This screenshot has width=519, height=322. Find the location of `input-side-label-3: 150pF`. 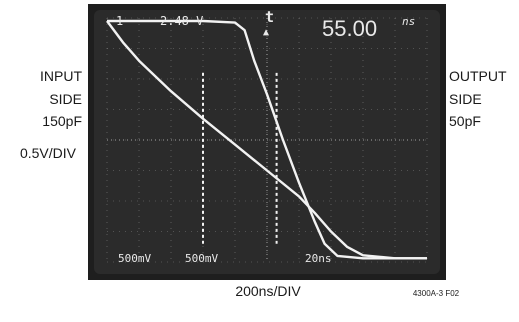

input-side-label-3: 150pF is located at coordinates (62, 121).